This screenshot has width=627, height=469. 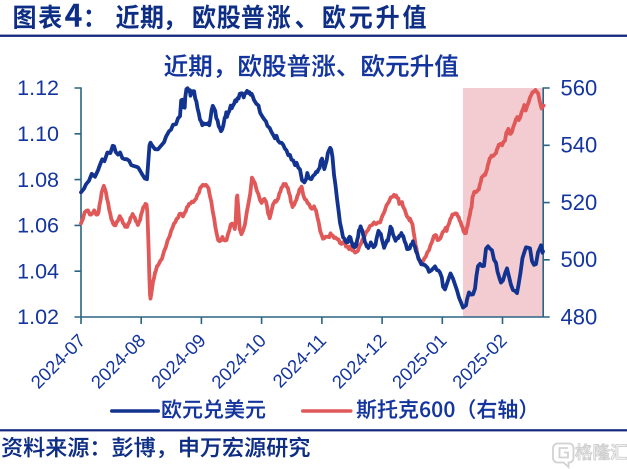 I want to click on svg-text: 540, so click(x=579, y=145).